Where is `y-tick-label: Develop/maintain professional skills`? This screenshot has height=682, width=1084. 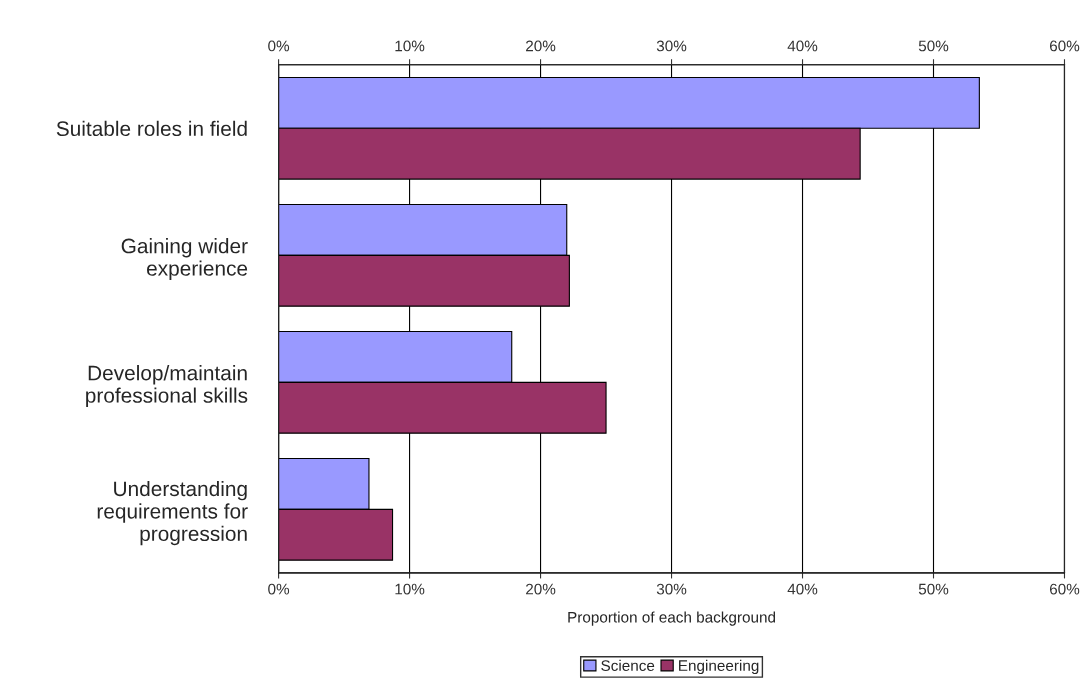
y-tick-label: Develop/maintain professional skills is located at coordinates (167, 386).